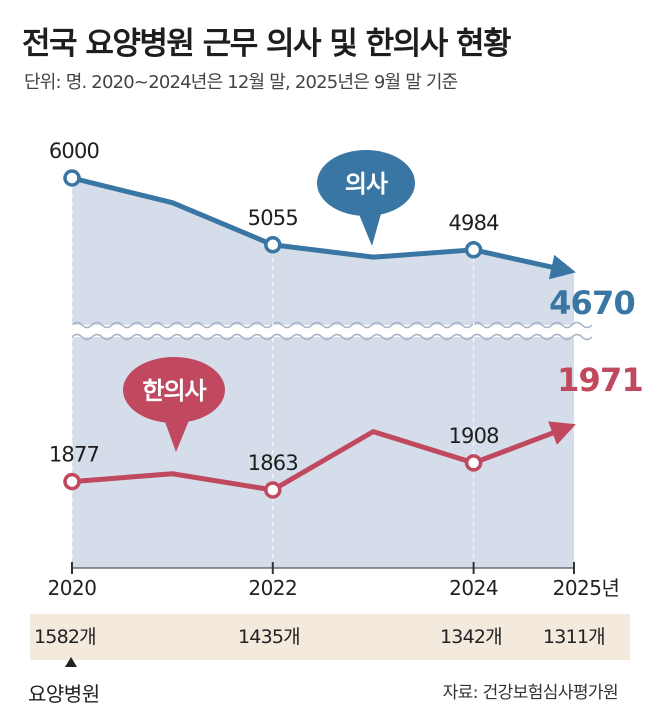 This screenshot has width=658, height=722. What do you see at coordinates (273, 218) in the screenshot?
I see `data-label: 5055` at bounding box center [273, 218].